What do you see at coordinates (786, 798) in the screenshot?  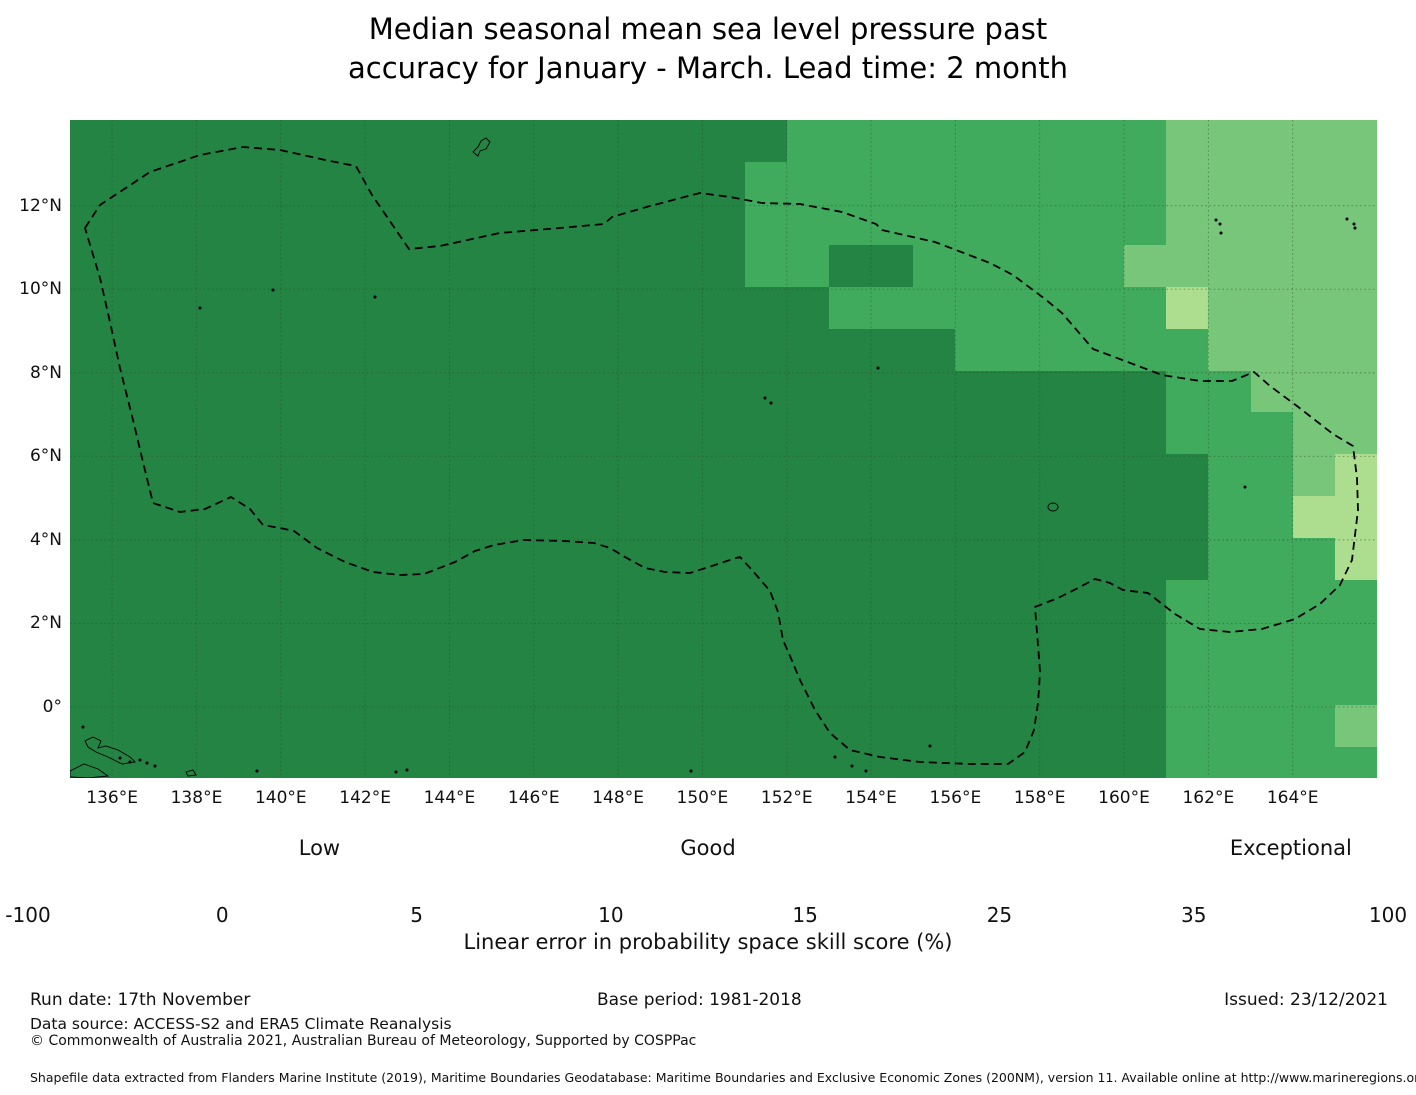 I see `x-tick-label: 152°E` at bounding box center [786, 798].